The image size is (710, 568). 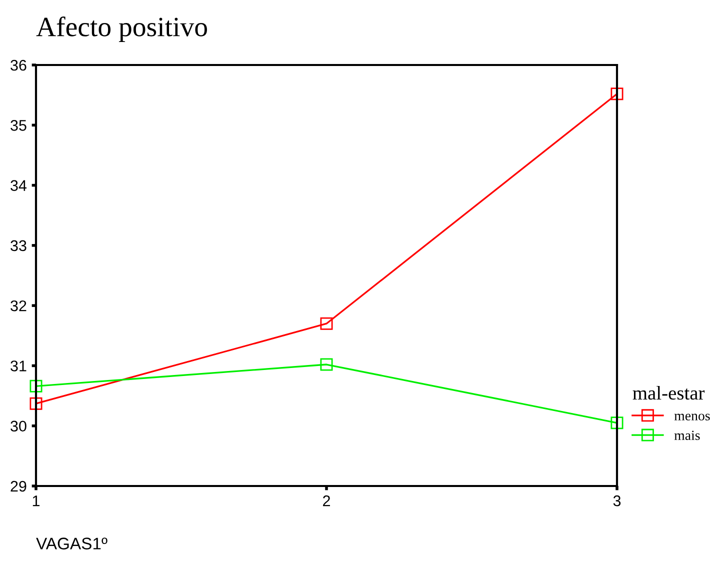 I want to click on y-tick-label: 35, so click(x=18, y=125).